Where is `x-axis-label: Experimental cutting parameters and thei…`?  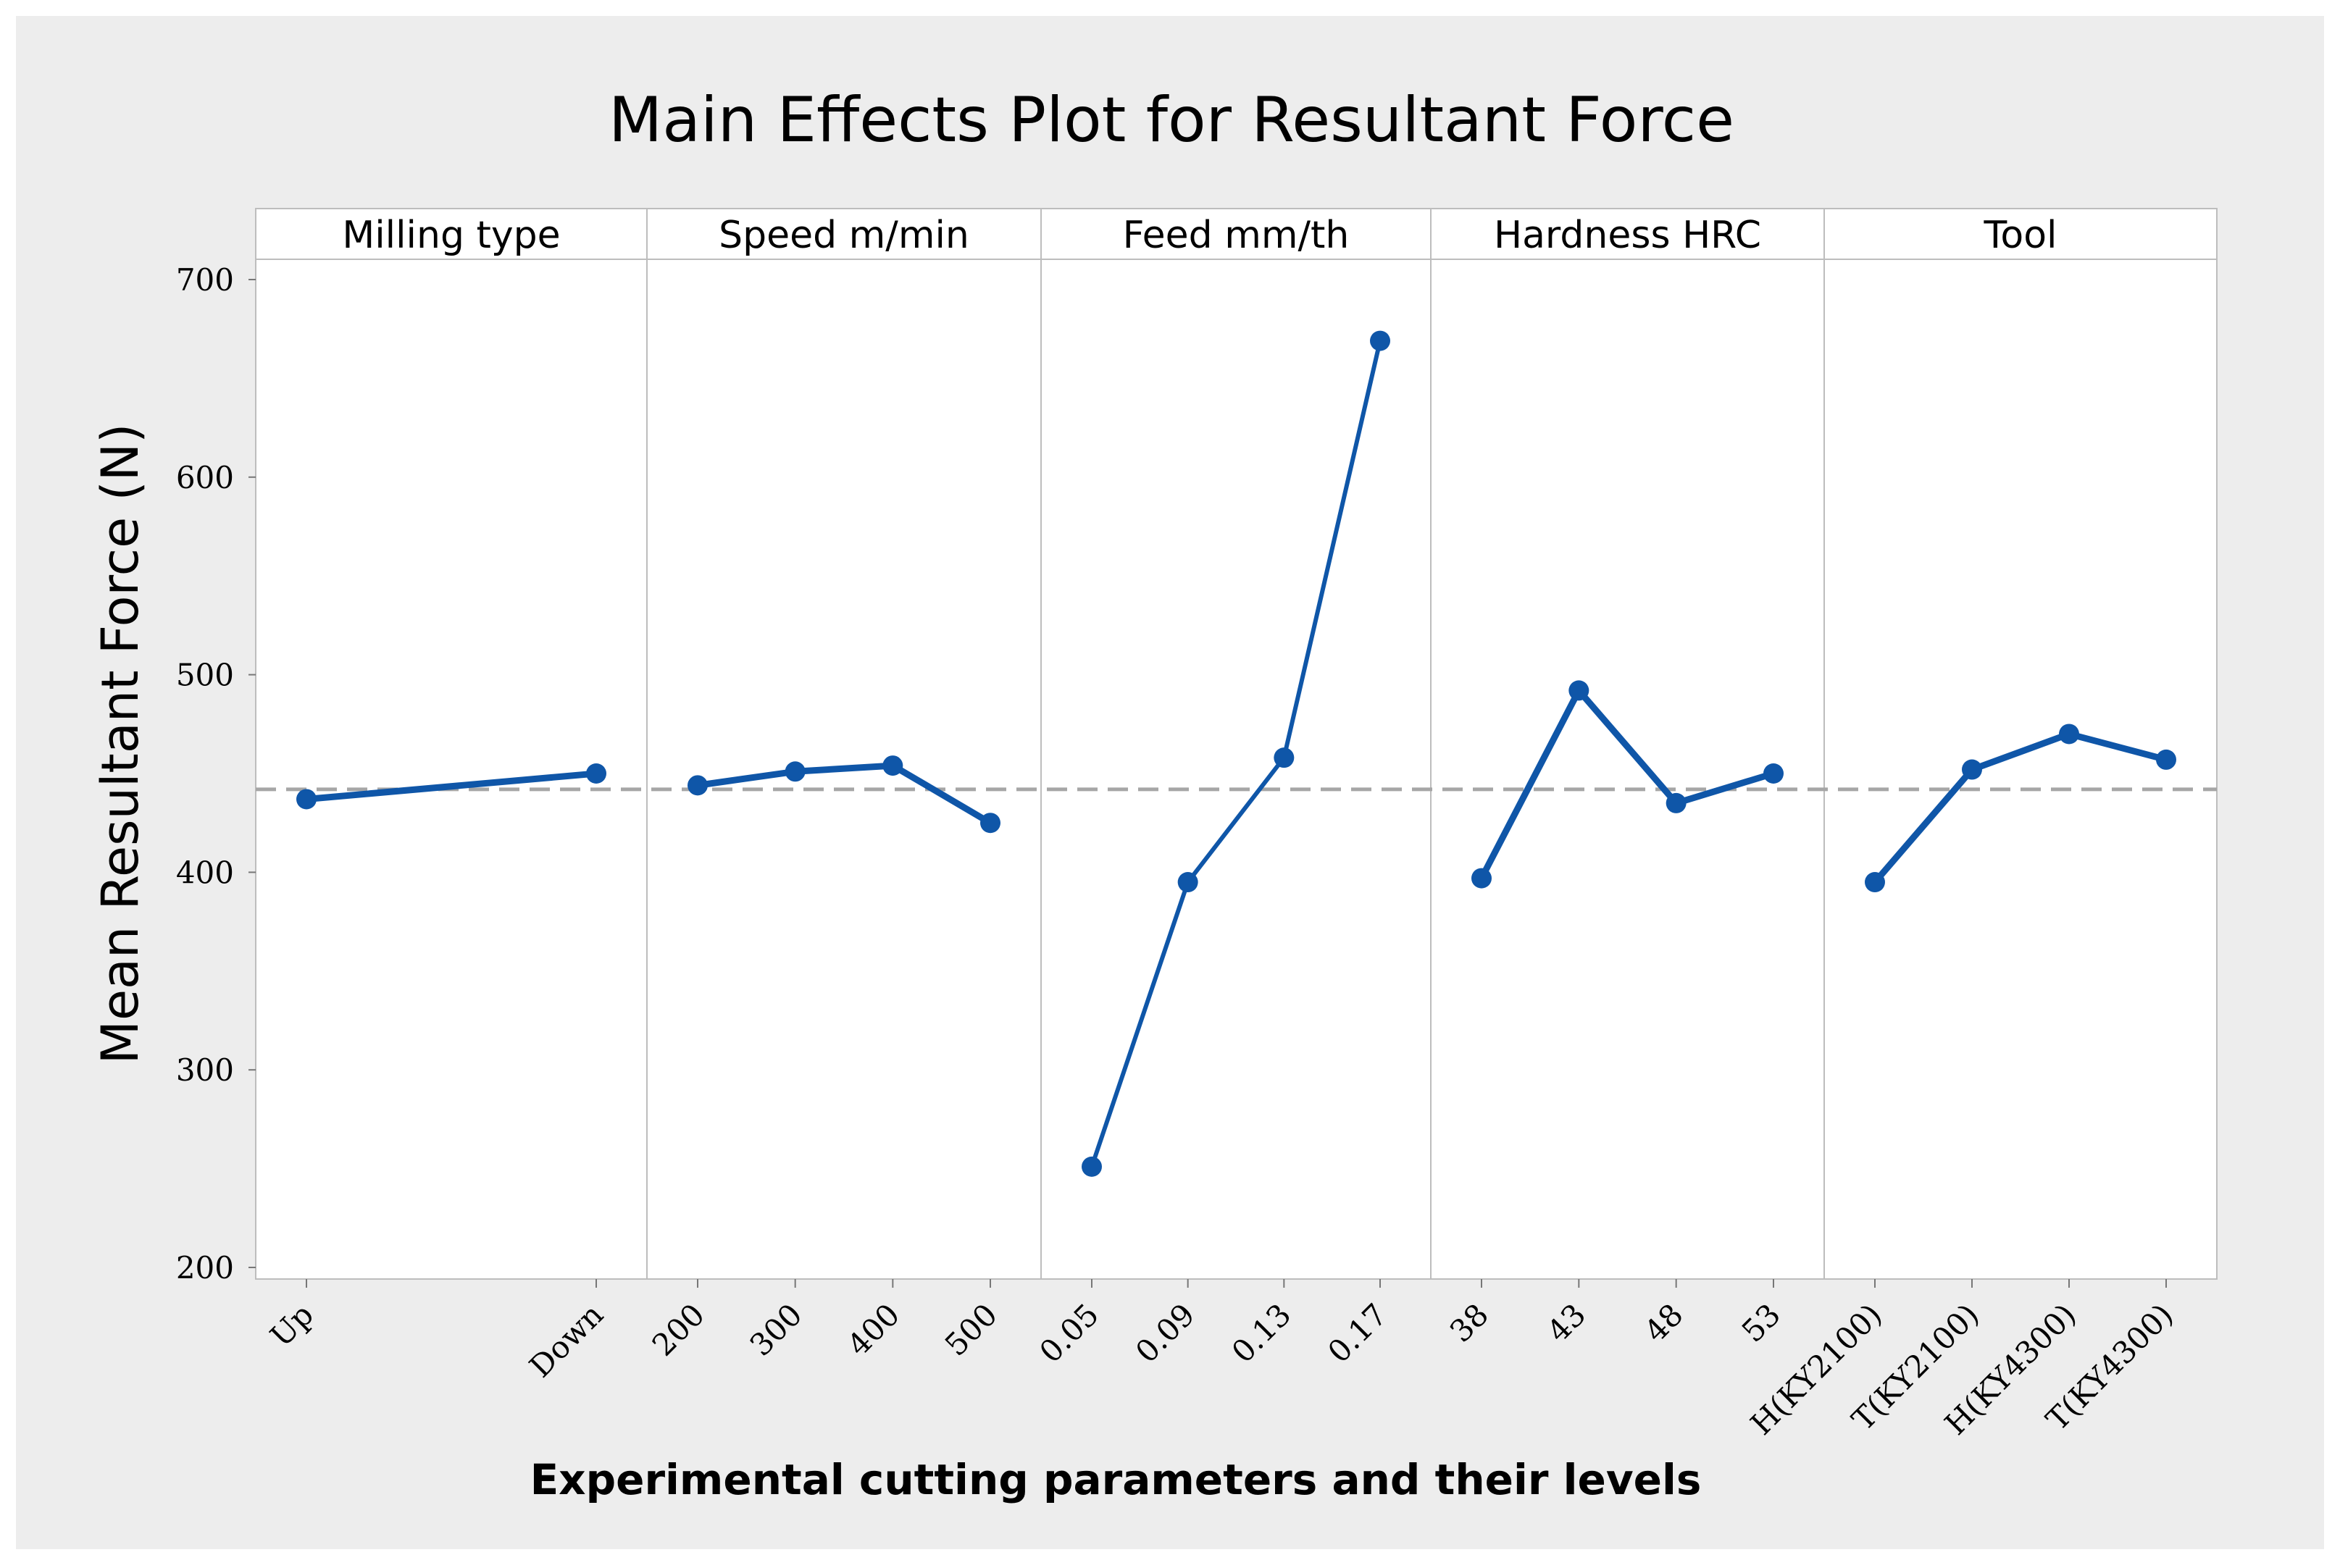 x-axis-label: Experimental cutting parameters and thei… is located at coordinates (1116, 1479).